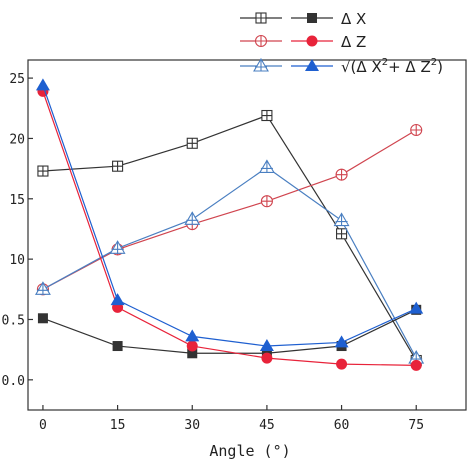 This screenshot has width=474, height=474. I want to click on x-tick-label: 15, so click(118, 425).